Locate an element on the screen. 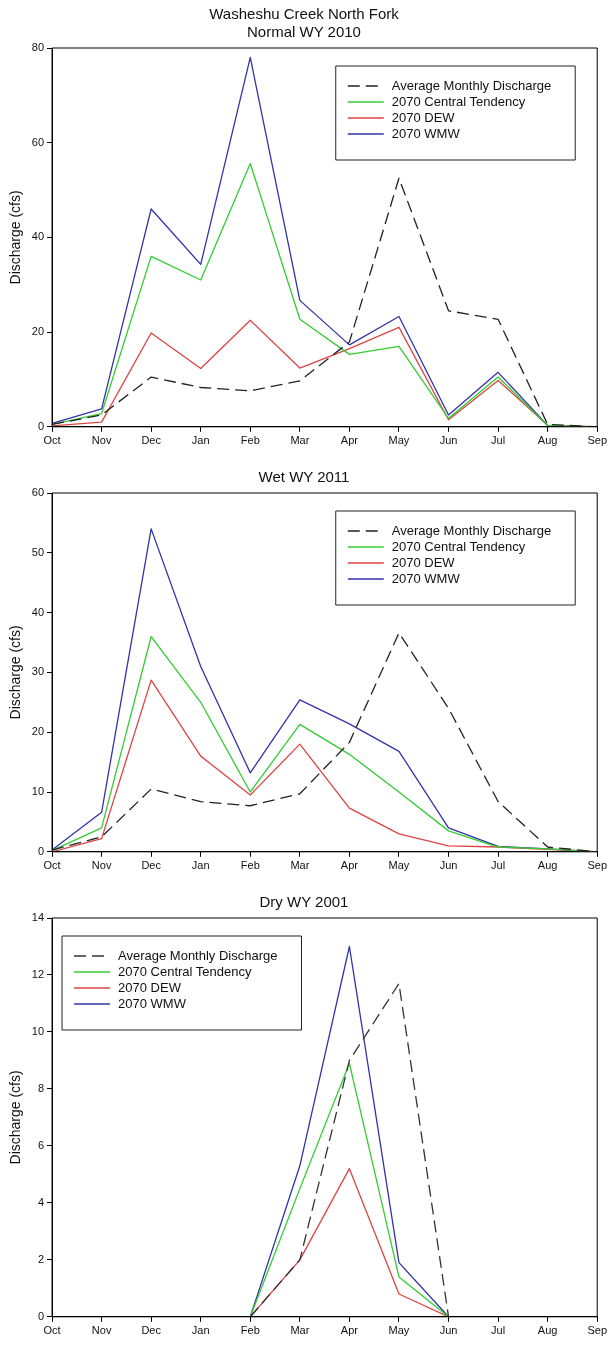 This screenshot has height=1345, width=610. y-tick-label: 30 is located at coordinates (38, 671).